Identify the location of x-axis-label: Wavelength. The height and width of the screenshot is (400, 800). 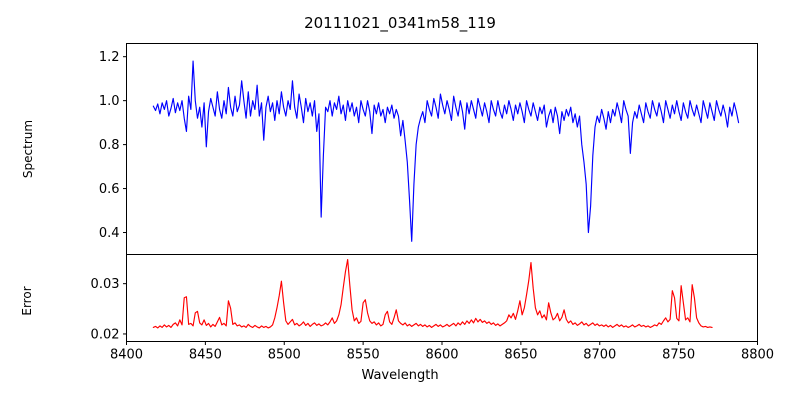
(400, 375).